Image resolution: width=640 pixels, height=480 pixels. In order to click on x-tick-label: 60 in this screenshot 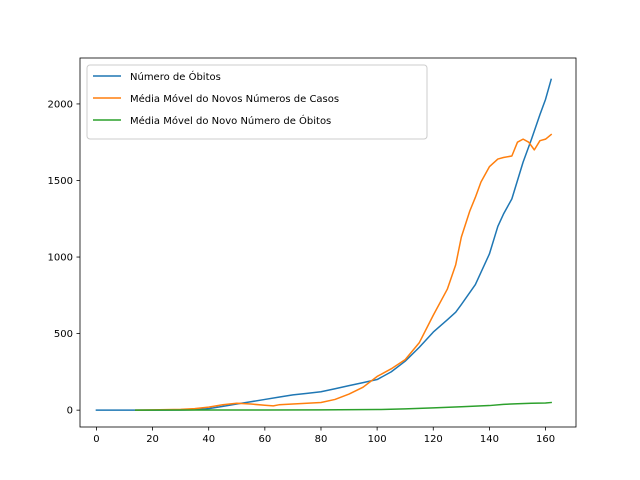, I will do `click(264, 439)`.